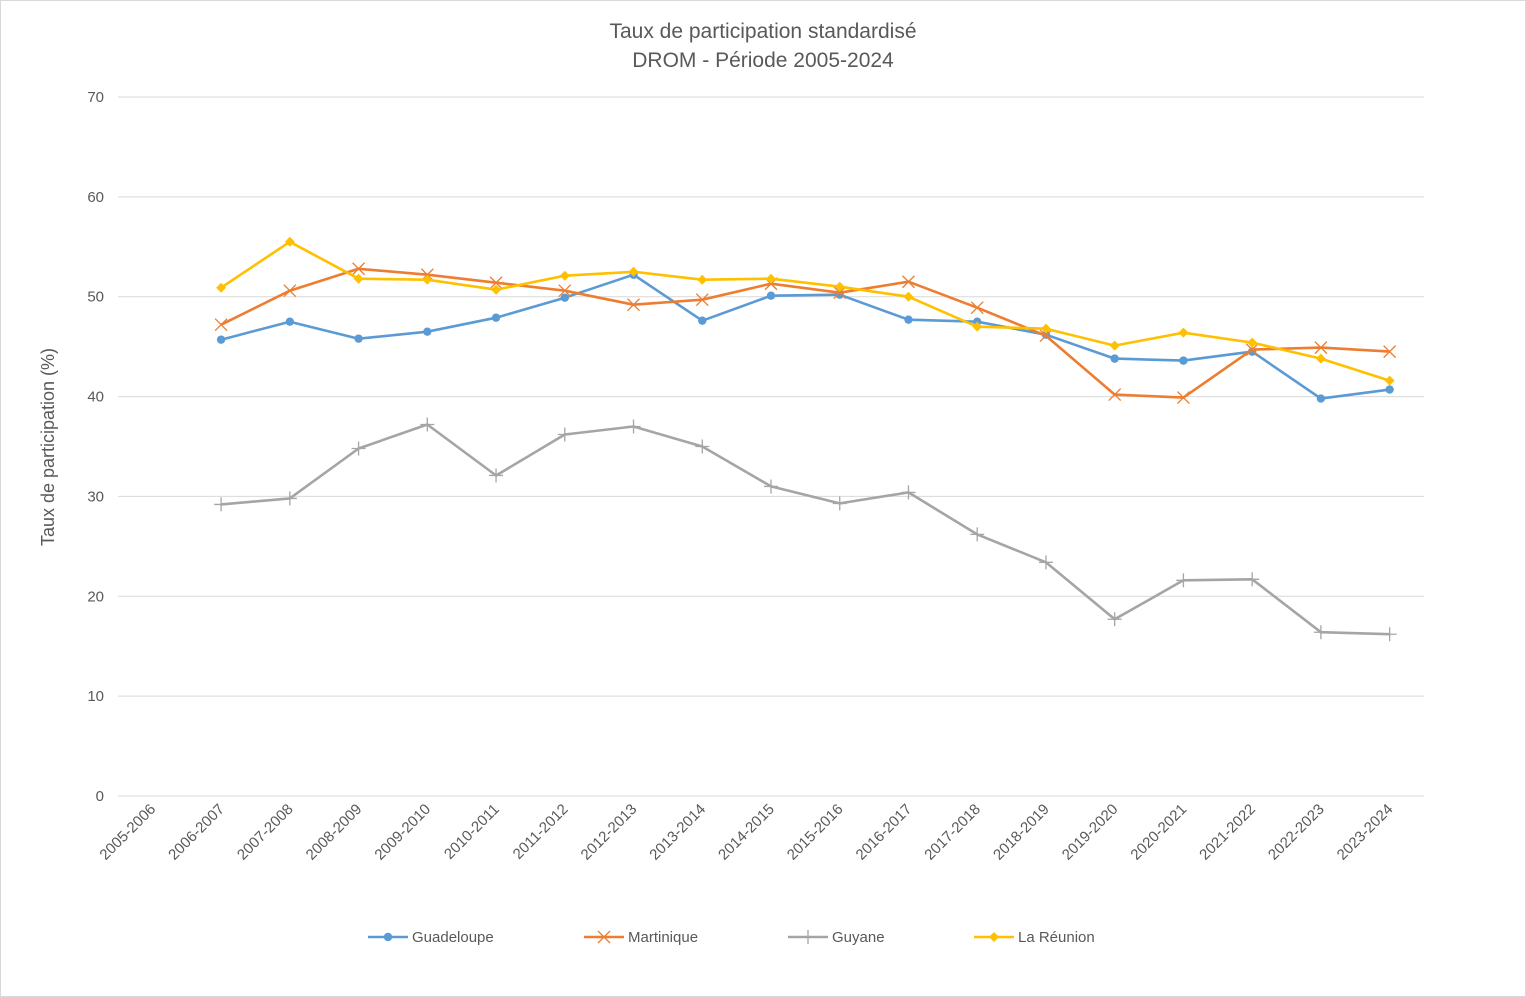  What do you see at coordinates (1159, 832) in the screenshot?
I see `x-tick-label: 2020-2021` at bounding box center [1159, 832].